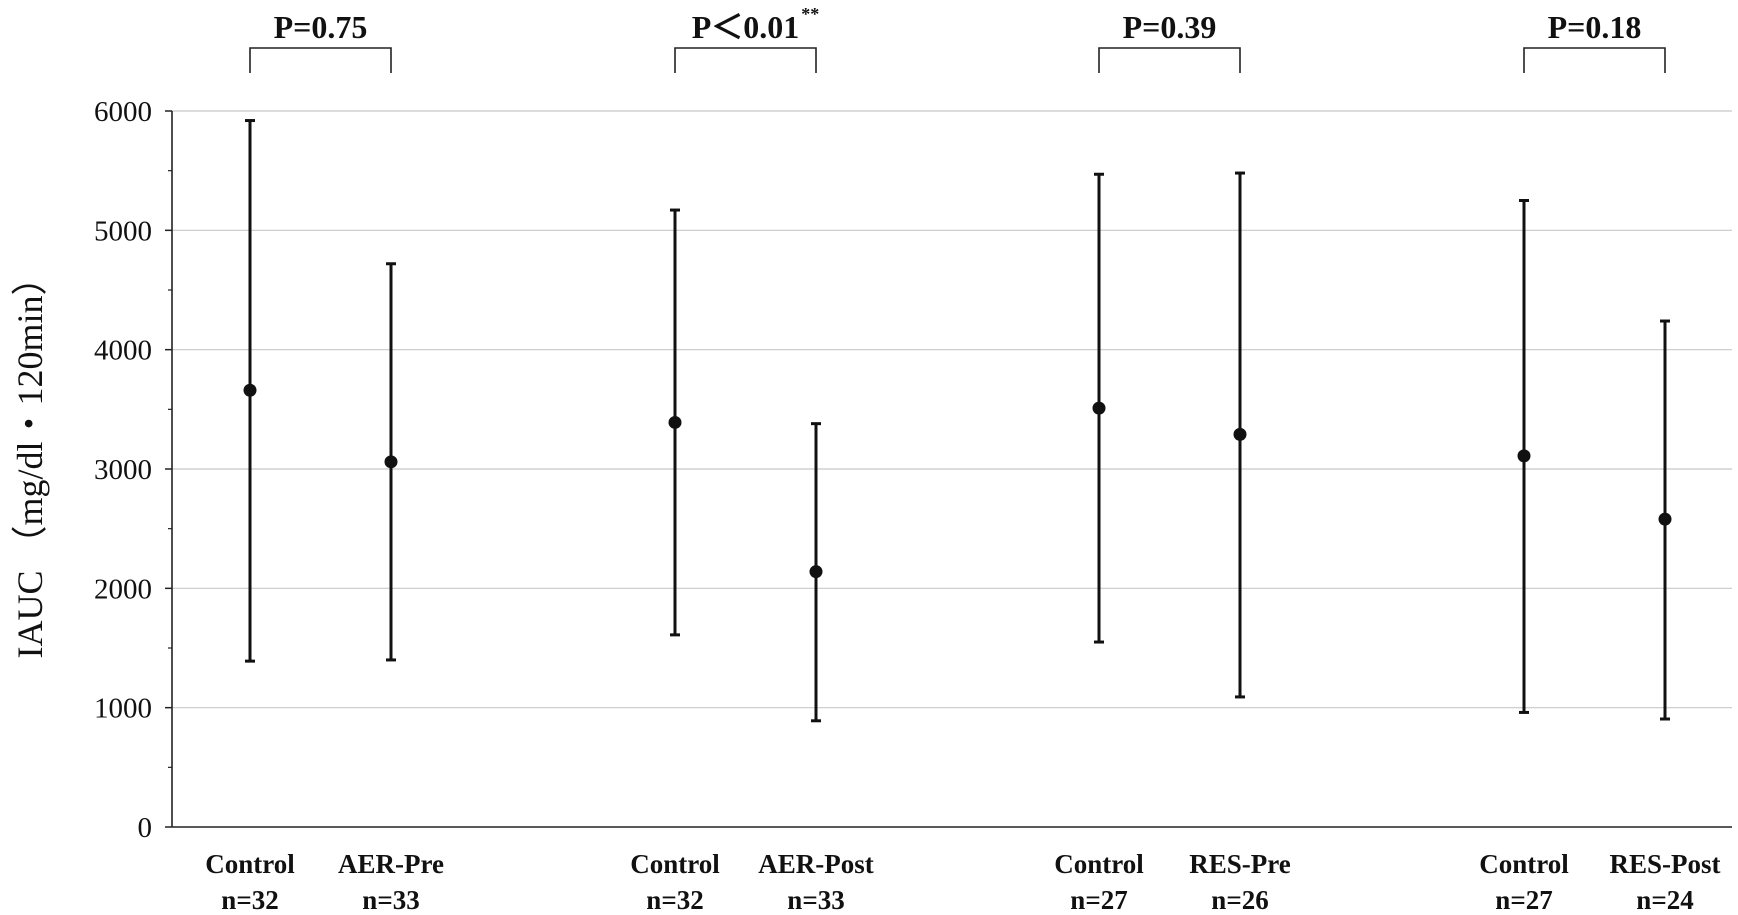  What do you see at coordinates (123, 112) in the screenshot?
I see `y-tick-label: 6000` at bounding box center [123, 112].